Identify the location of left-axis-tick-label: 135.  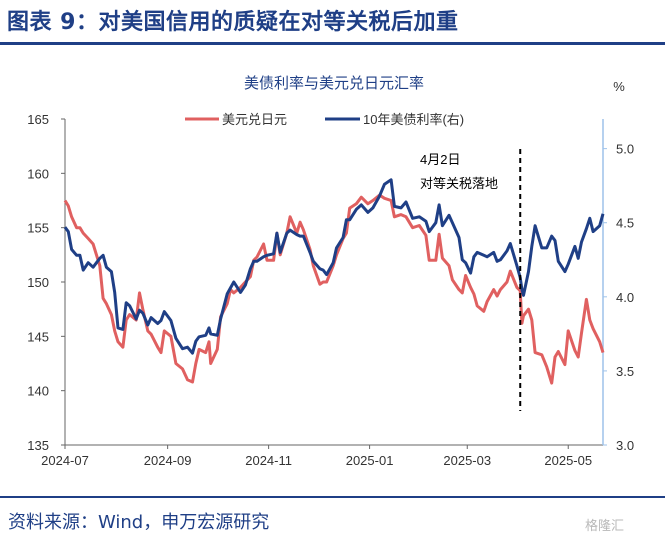
(38, 445).